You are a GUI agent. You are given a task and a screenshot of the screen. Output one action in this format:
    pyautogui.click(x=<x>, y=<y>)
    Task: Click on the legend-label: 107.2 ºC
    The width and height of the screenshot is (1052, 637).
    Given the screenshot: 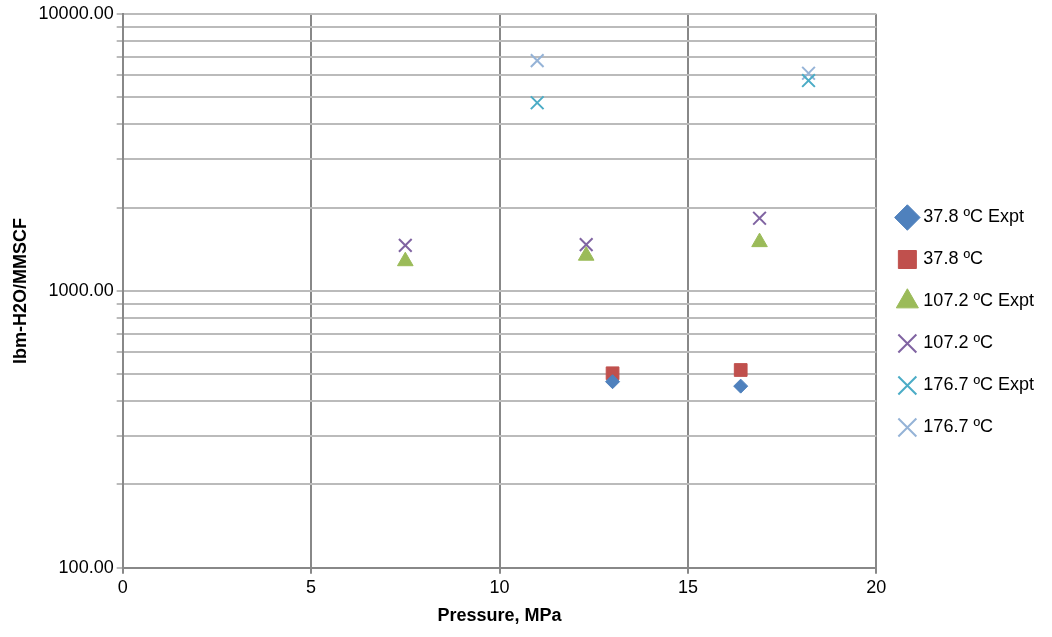 What is the action you would take?
    pyautogui.click(x=958, y=342)
    